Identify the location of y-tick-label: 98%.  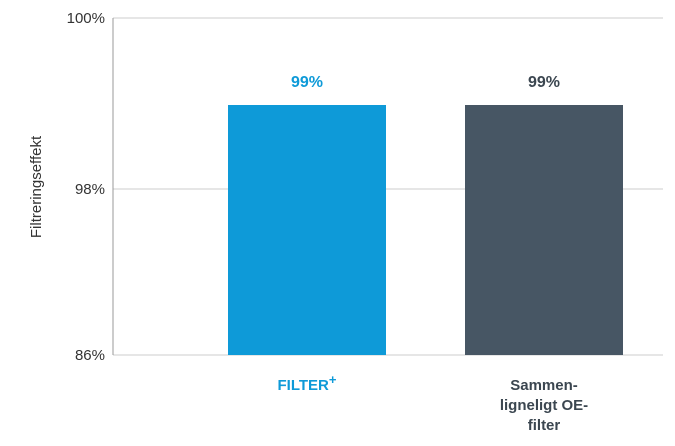
(90, 189).